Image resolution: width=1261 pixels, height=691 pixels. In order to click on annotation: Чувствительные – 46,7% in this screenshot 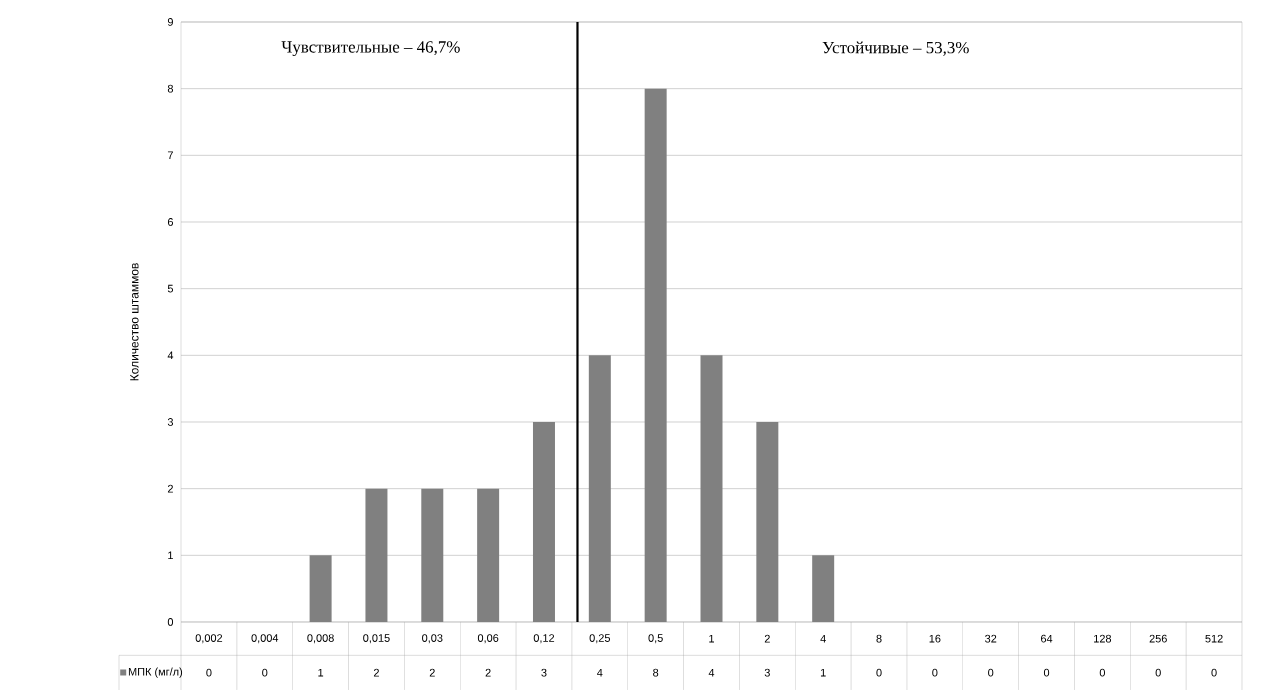, I will do `click(370, 49)`.